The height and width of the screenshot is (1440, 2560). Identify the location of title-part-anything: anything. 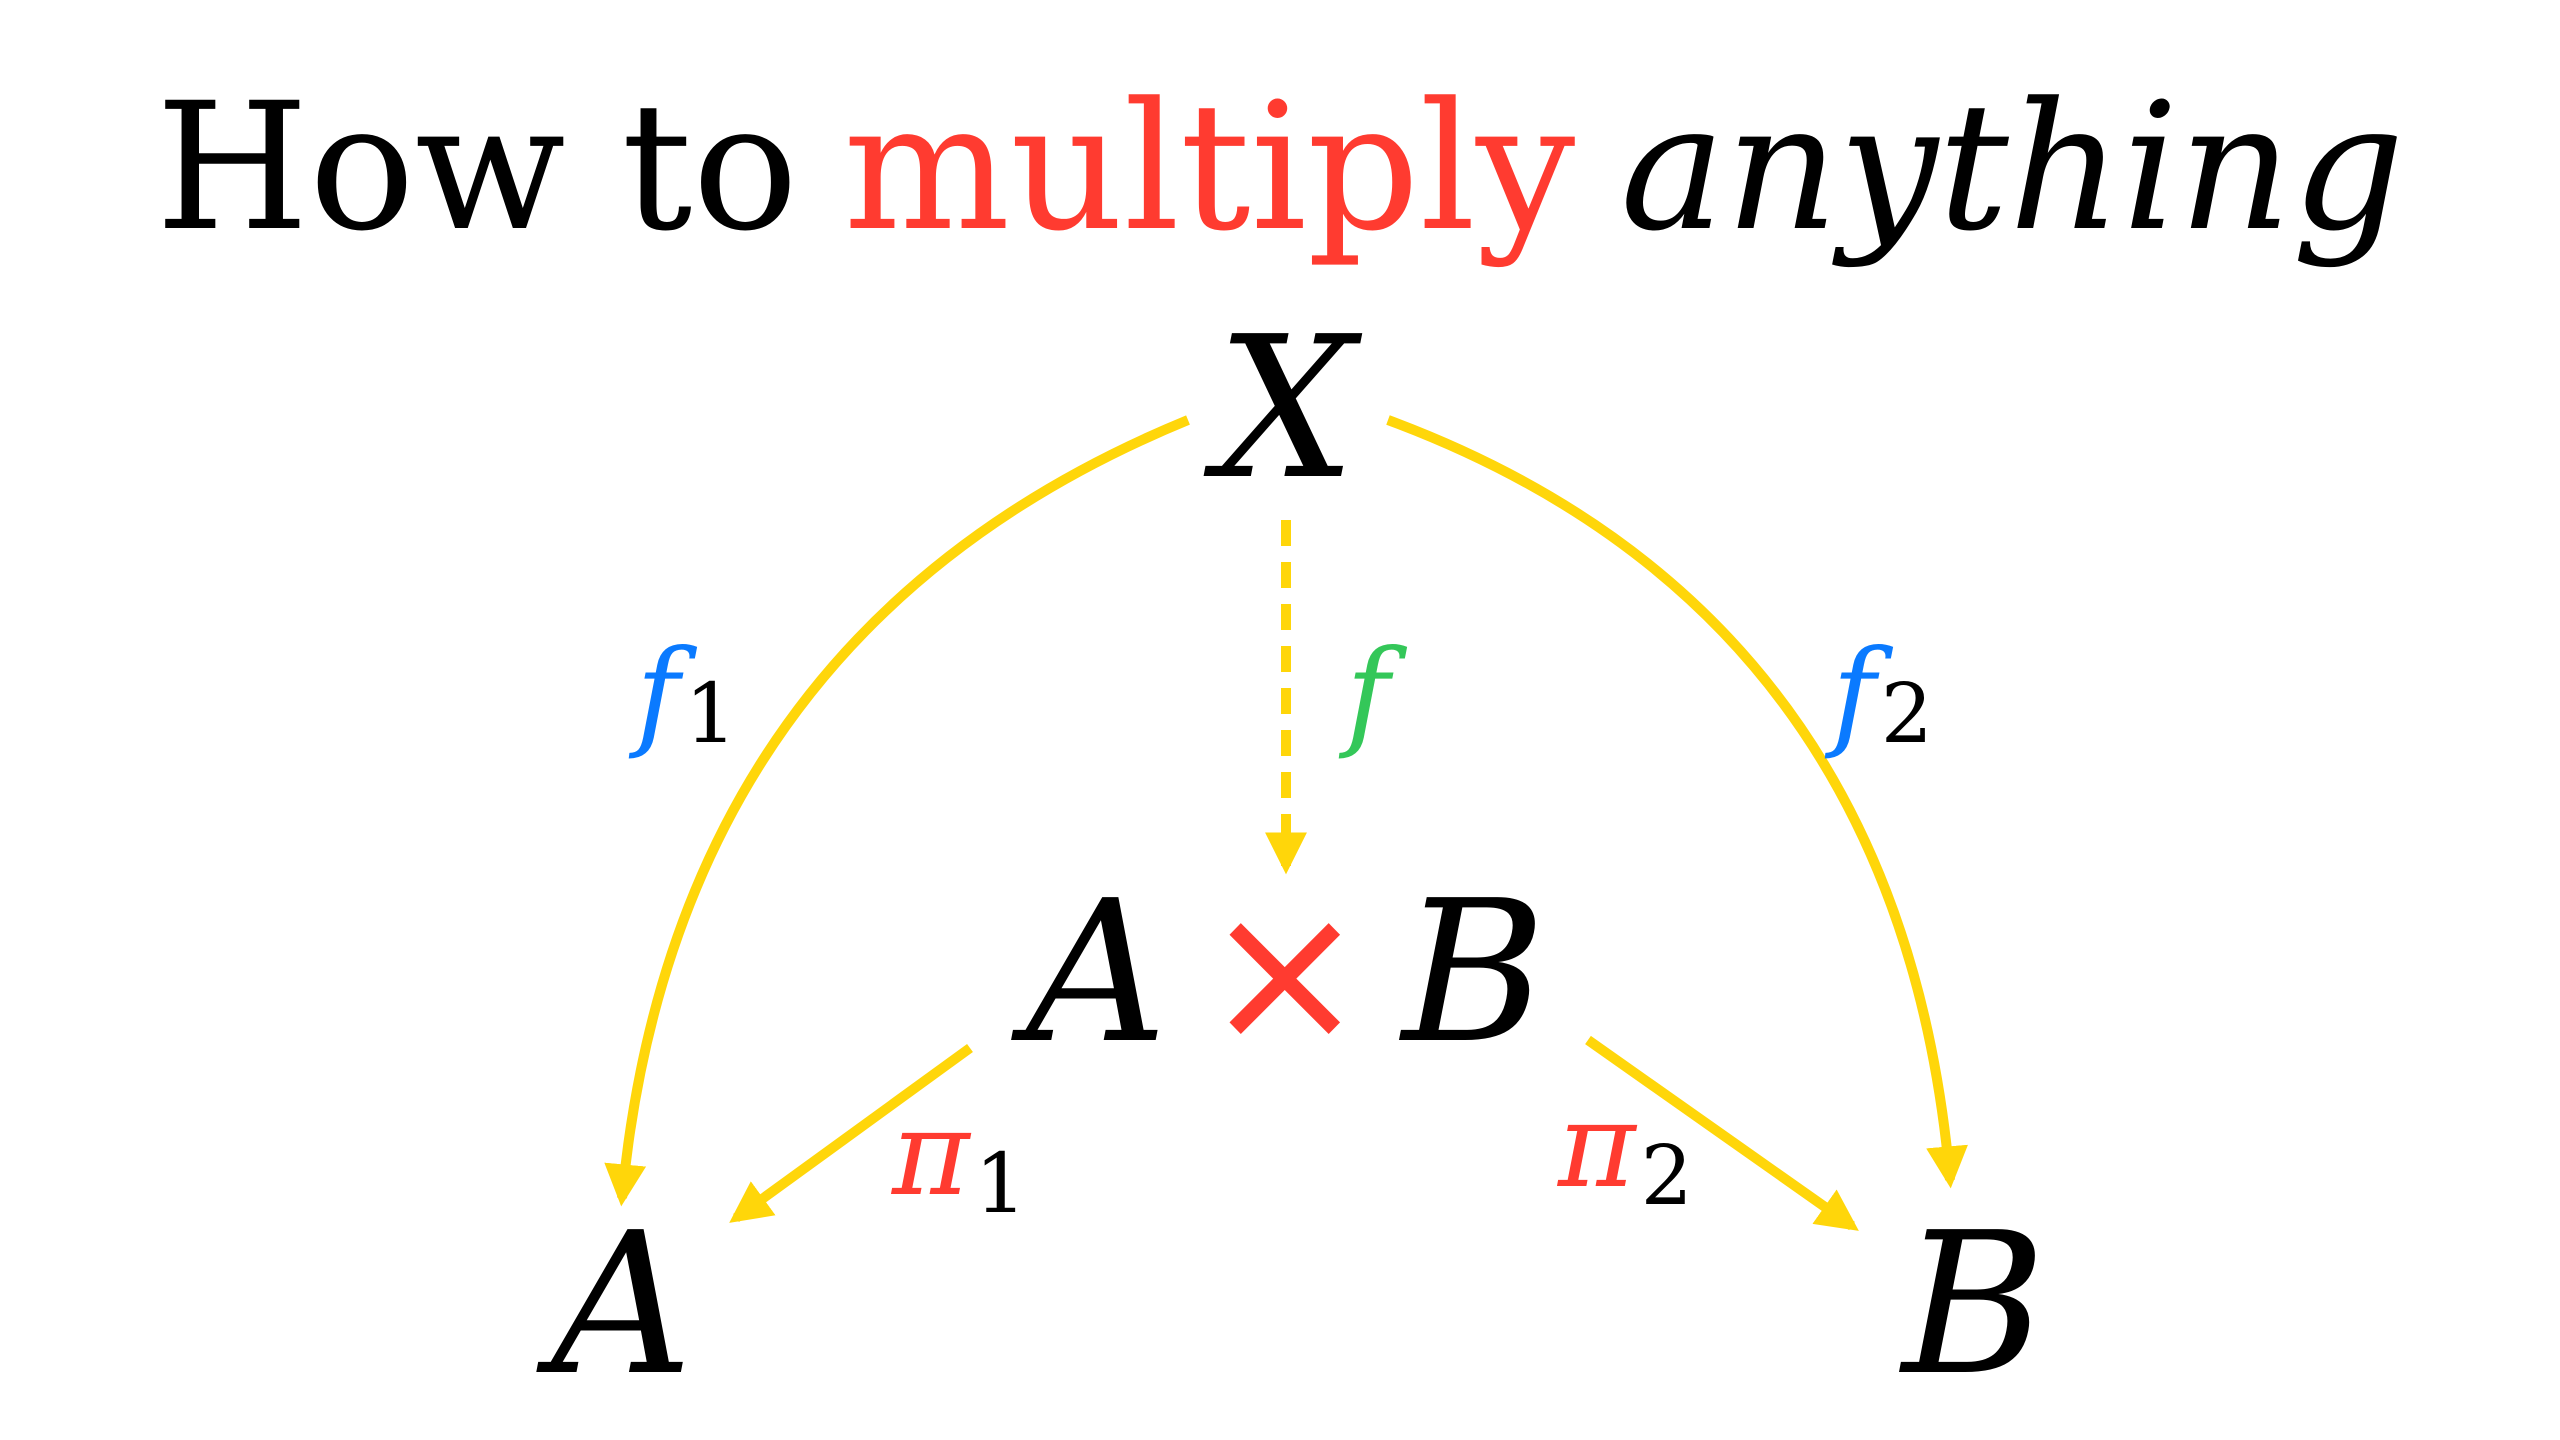
(2012, 167).